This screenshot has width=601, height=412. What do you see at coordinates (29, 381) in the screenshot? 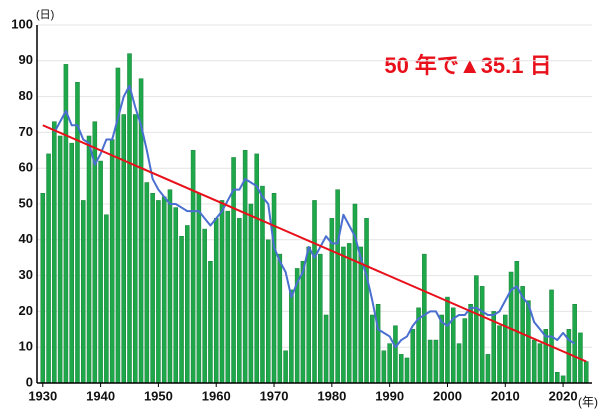
I see `y-tick-label: 0` at bounding box center [29, 381].